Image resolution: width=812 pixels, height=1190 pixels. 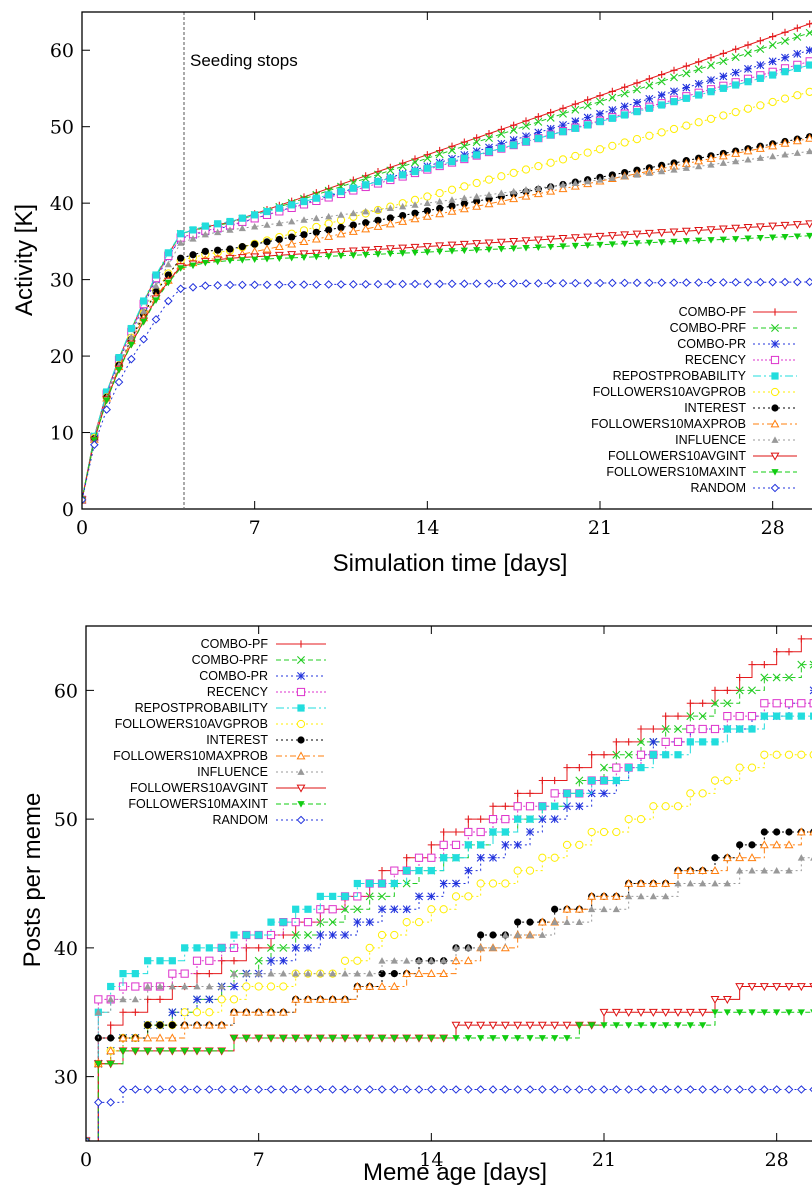 I want to click on legend-label: FOLLOWERS10AVGINT, so click(x=677, y=456).